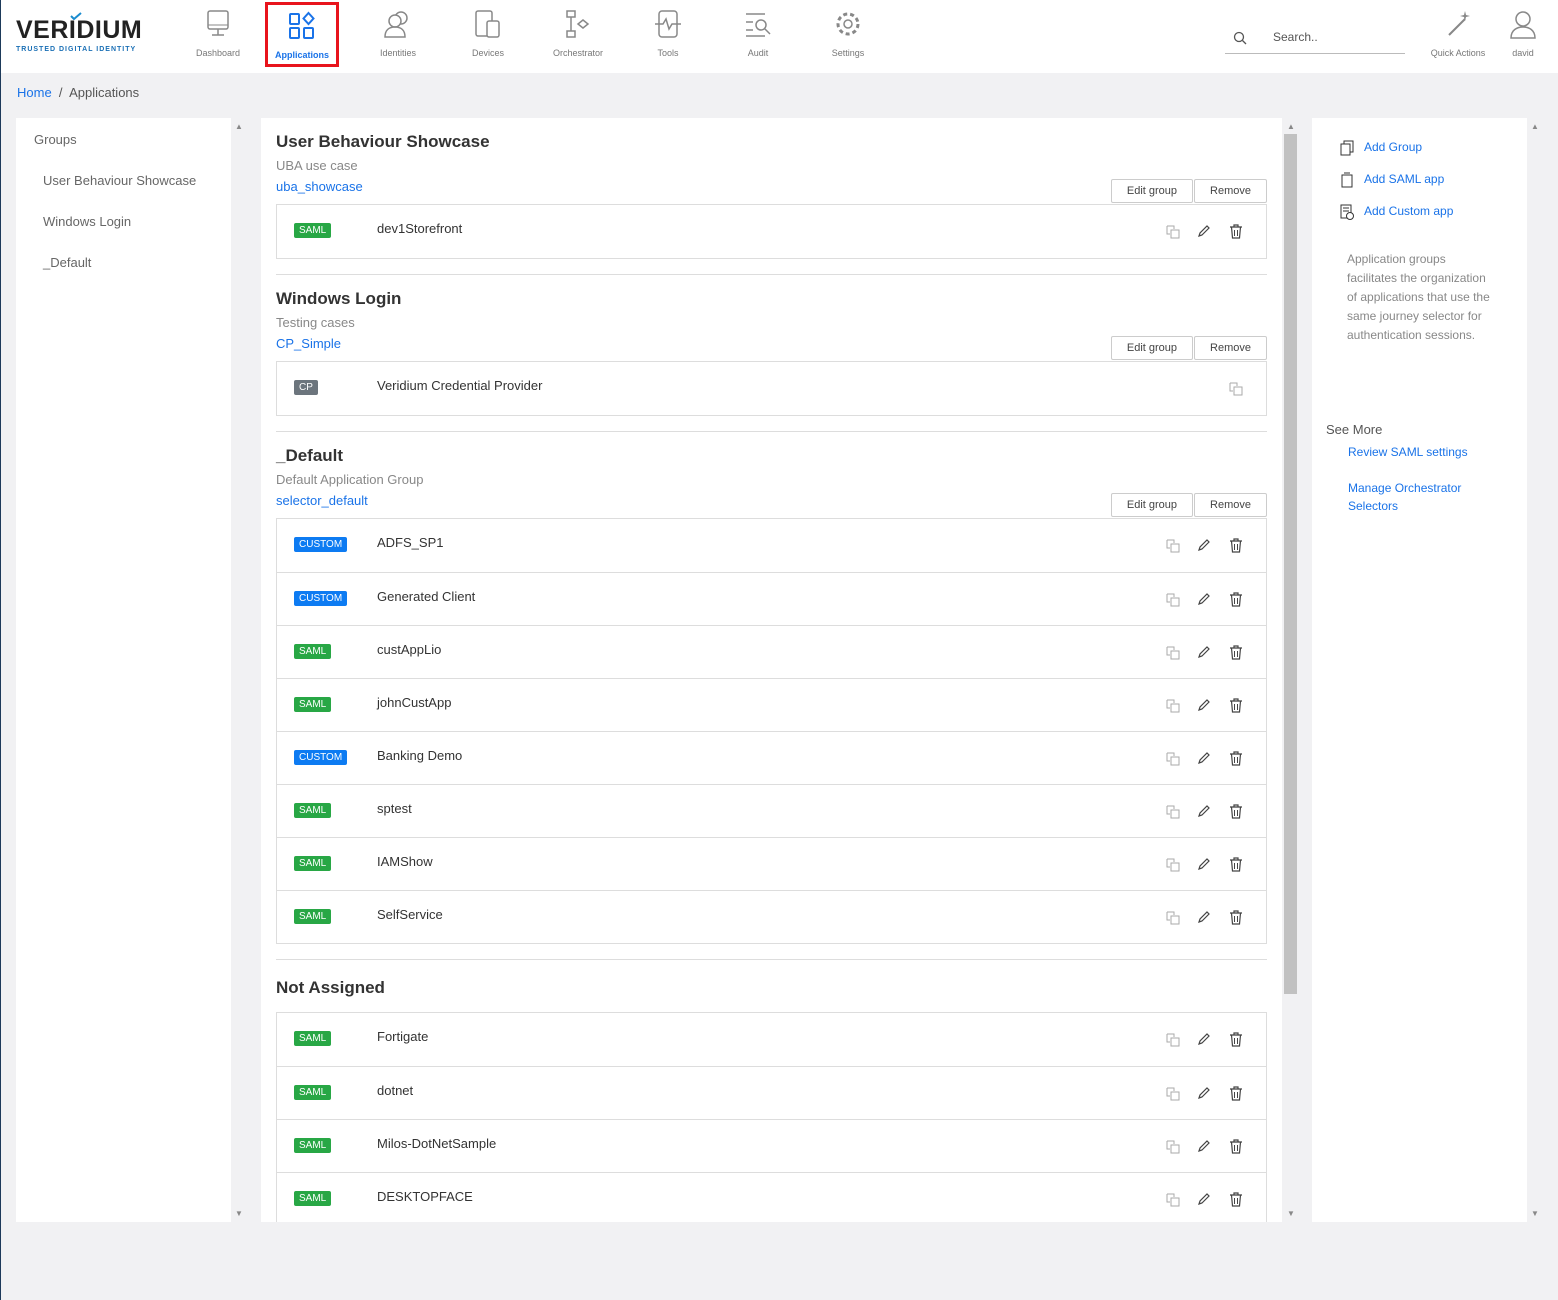 The image size is (1558, 1300). What do you see at coordinates (398, 36) in the screenshot?
I see `nav-identities: Identities` at bounding box center [398, 36].